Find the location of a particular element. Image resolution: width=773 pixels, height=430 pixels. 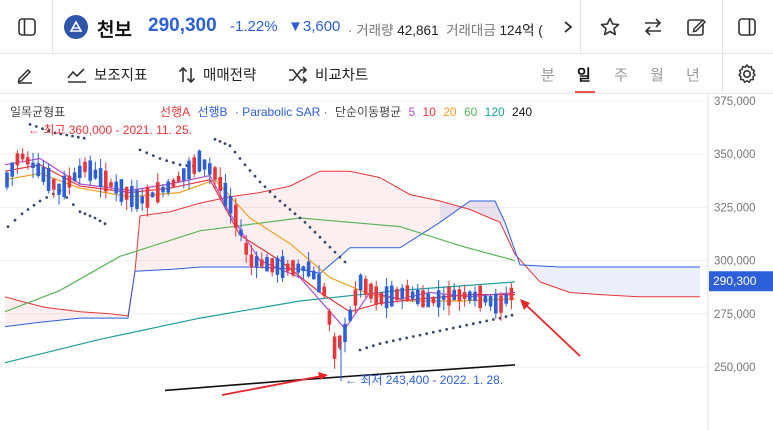

current-price: 290,300 is located at coordinates (182, 25).